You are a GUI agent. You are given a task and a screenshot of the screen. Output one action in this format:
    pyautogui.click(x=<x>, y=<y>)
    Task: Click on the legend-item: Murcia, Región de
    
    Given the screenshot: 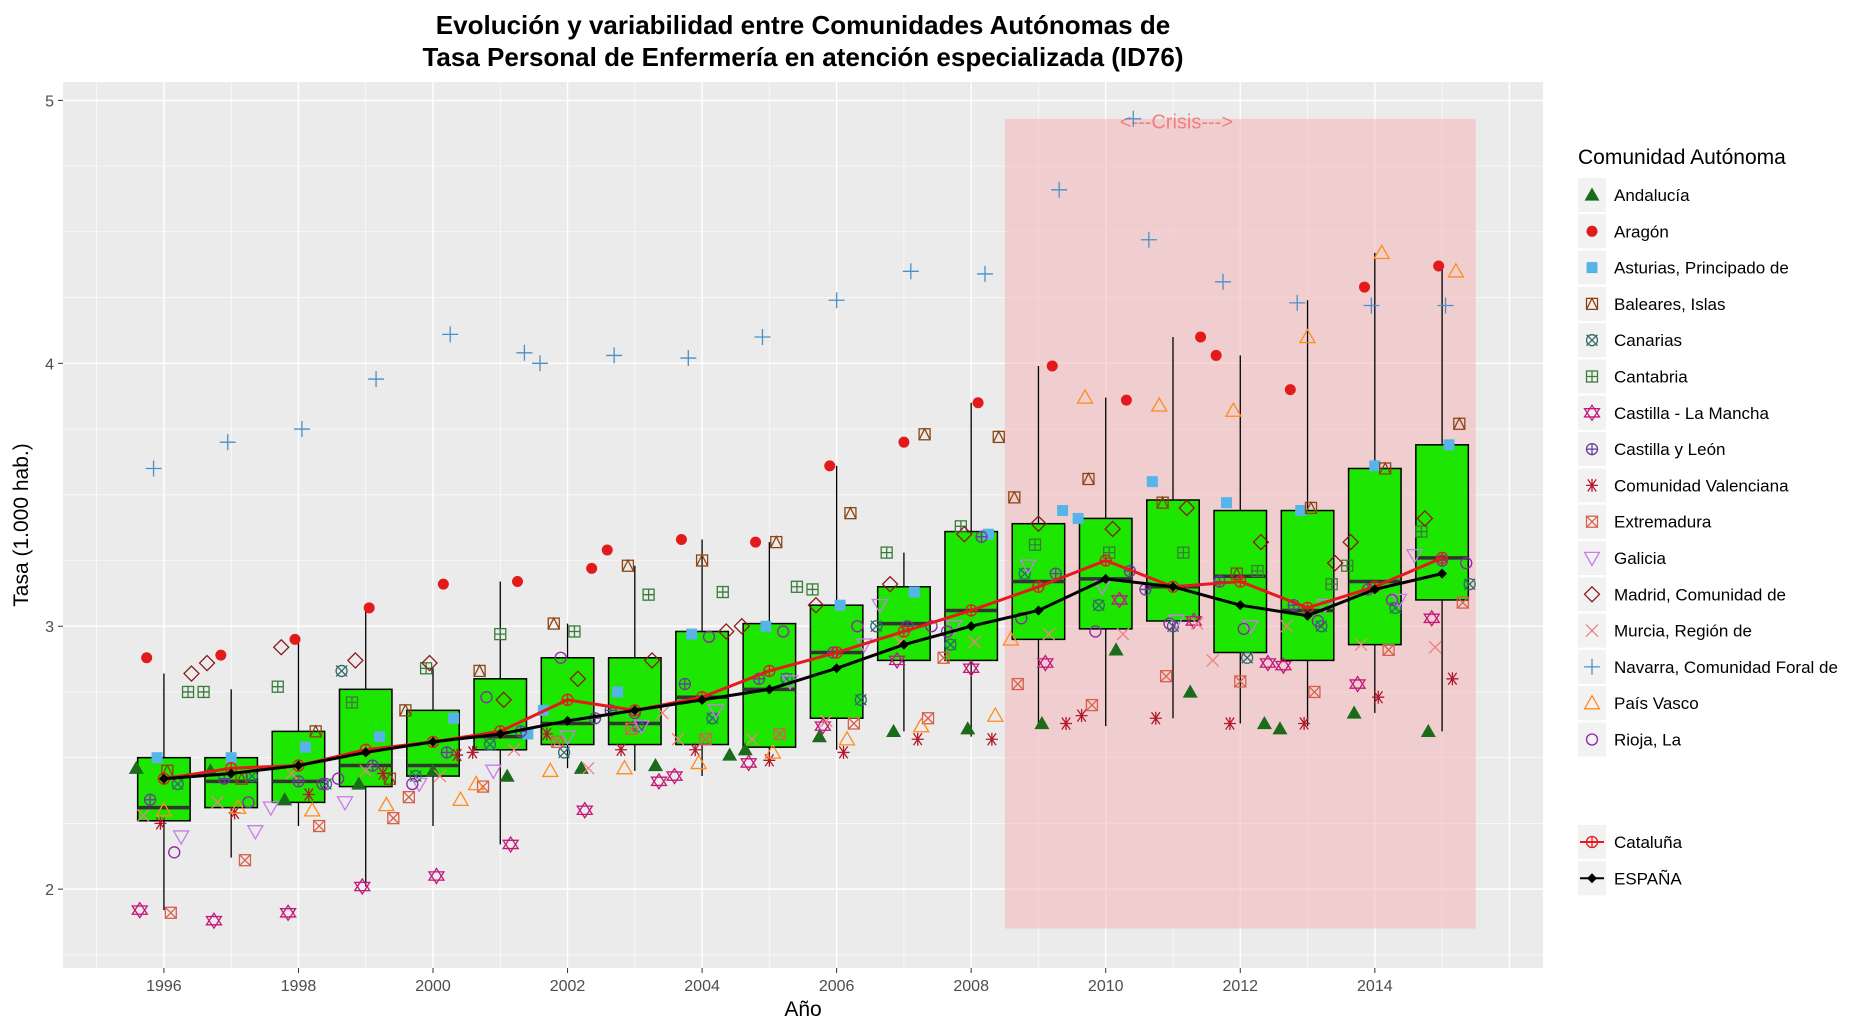 What is the action you would take?
    pyautogui.click(x=1665, y=630)
    